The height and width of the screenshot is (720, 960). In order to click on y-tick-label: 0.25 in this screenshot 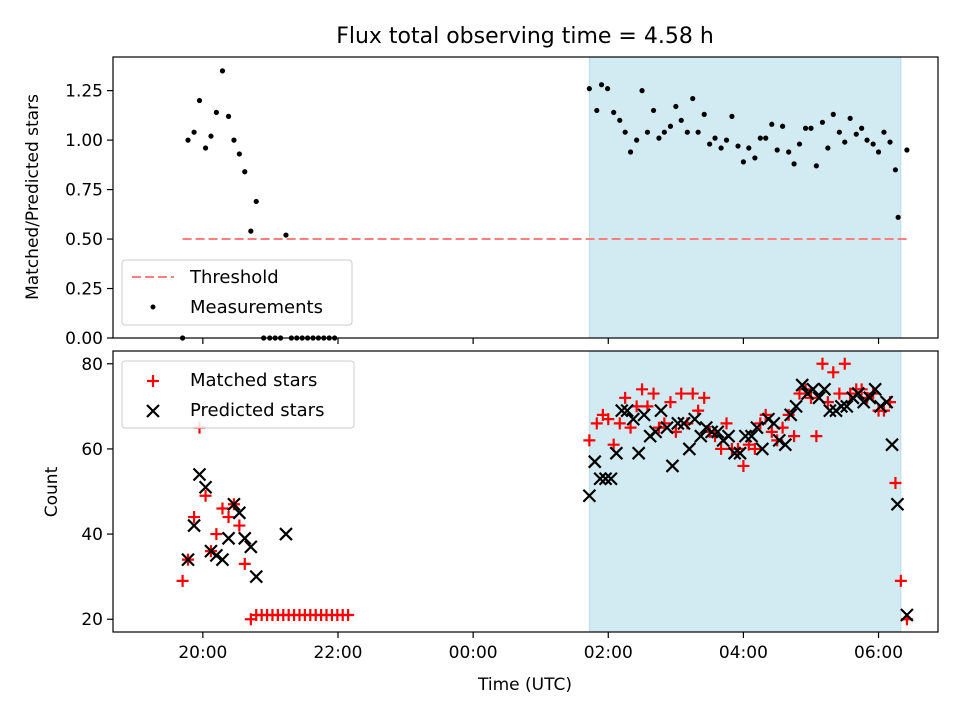, I will do `click(84, 290)`.